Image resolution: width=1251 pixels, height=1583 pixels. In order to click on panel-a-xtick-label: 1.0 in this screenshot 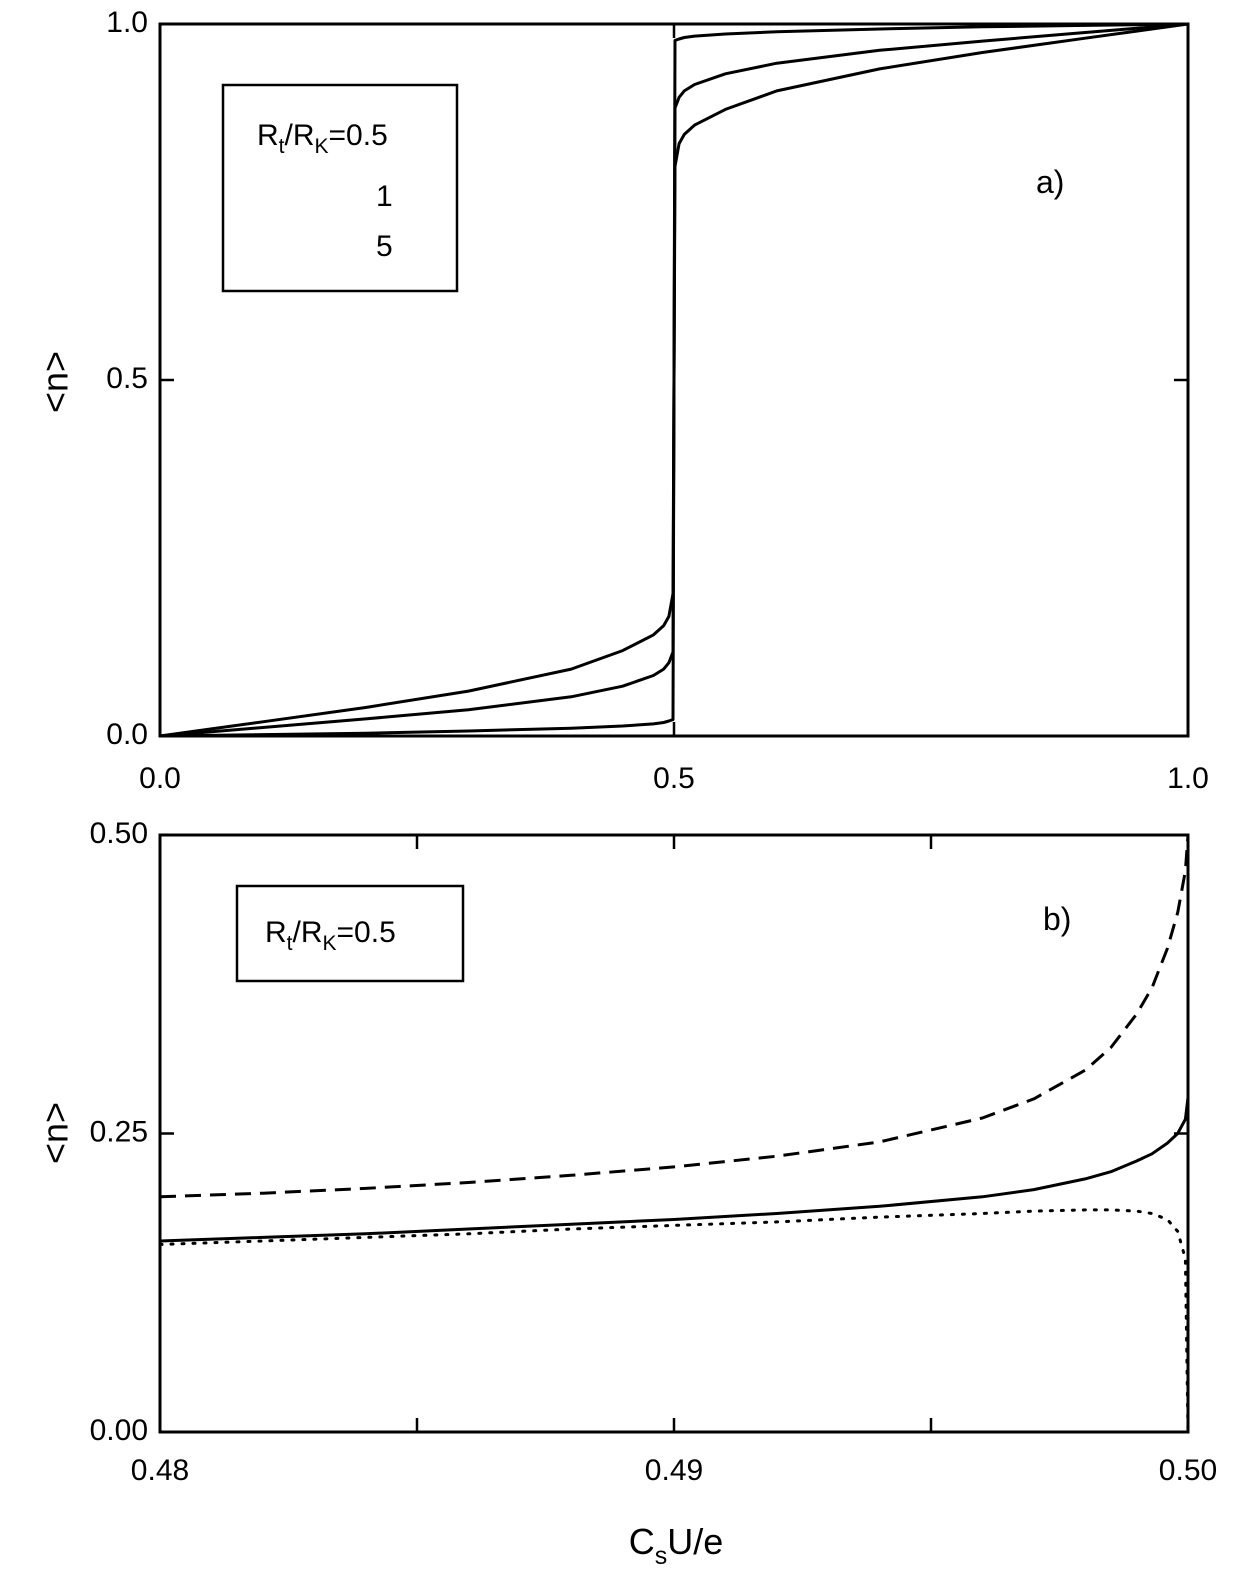, I will do `click(1188, 778)`.